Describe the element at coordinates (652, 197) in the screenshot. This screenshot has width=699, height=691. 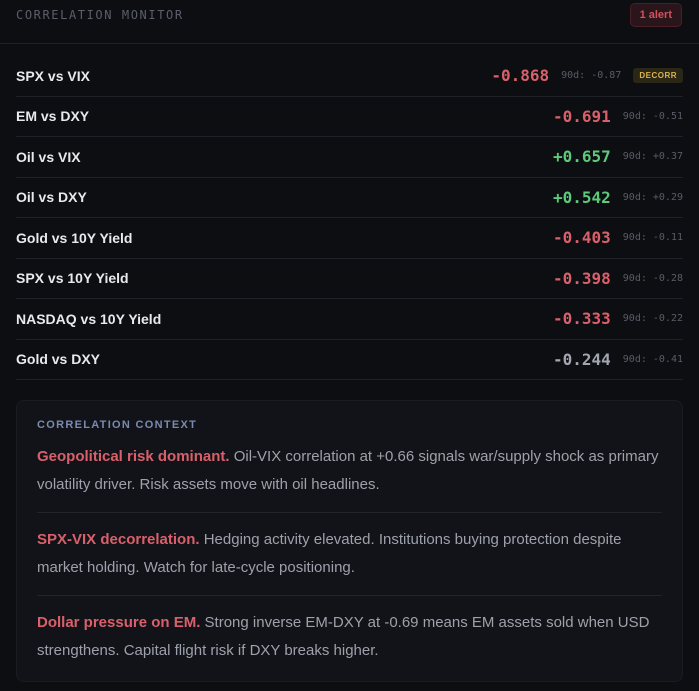
I see `90d-value: 90d: +0.29` at that location.